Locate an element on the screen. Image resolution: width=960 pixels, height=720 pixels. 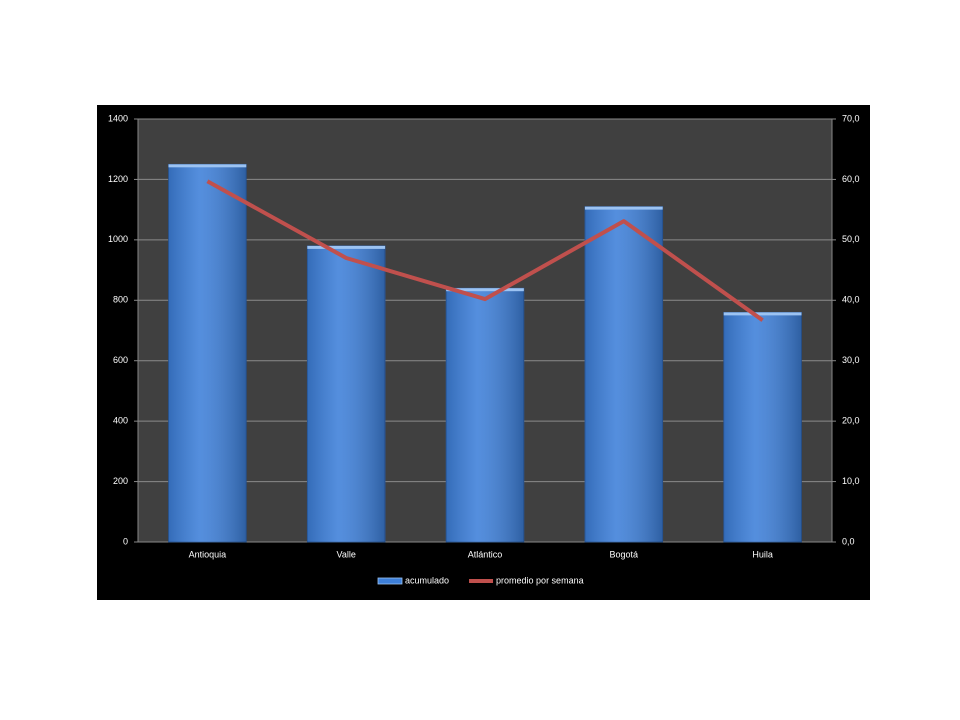
y-tick-label: 1000 is located at coordinates (118, 239).